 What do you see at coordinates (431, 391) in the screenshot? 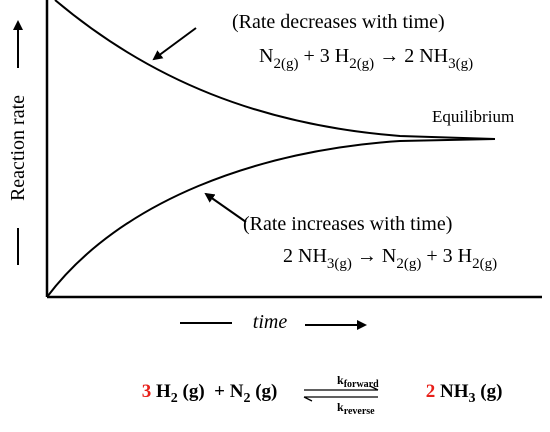
I see `coefficient: 2` at bounding box center [431, 391].